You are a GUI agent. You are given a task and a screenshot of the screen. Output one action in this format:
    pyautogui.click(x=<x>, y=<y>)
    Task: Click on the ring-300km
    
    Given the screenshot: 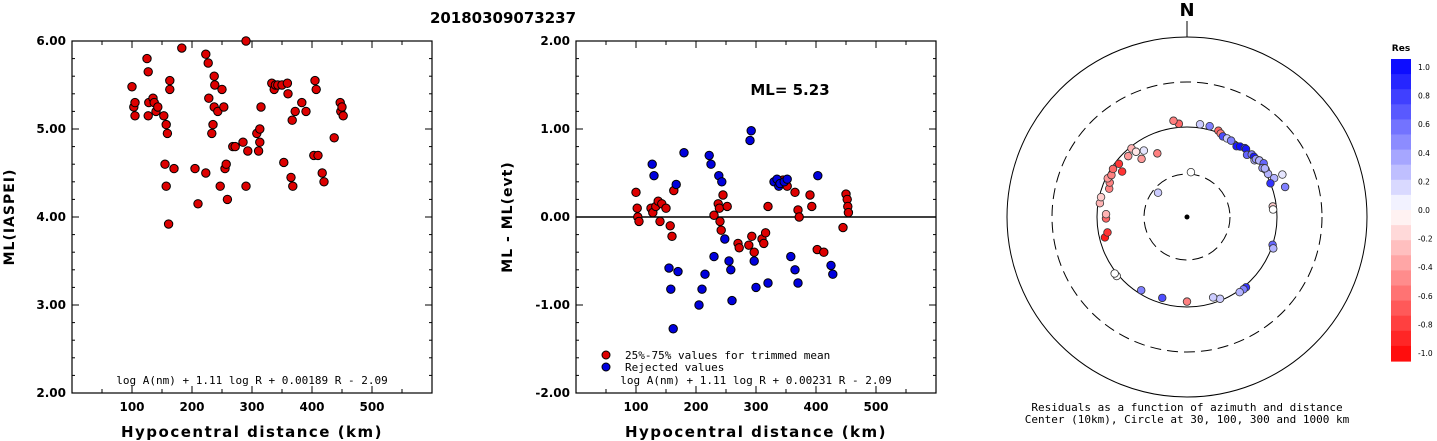 What is the action you would take?
    pyautogui.click(x=1187, y=217)
    